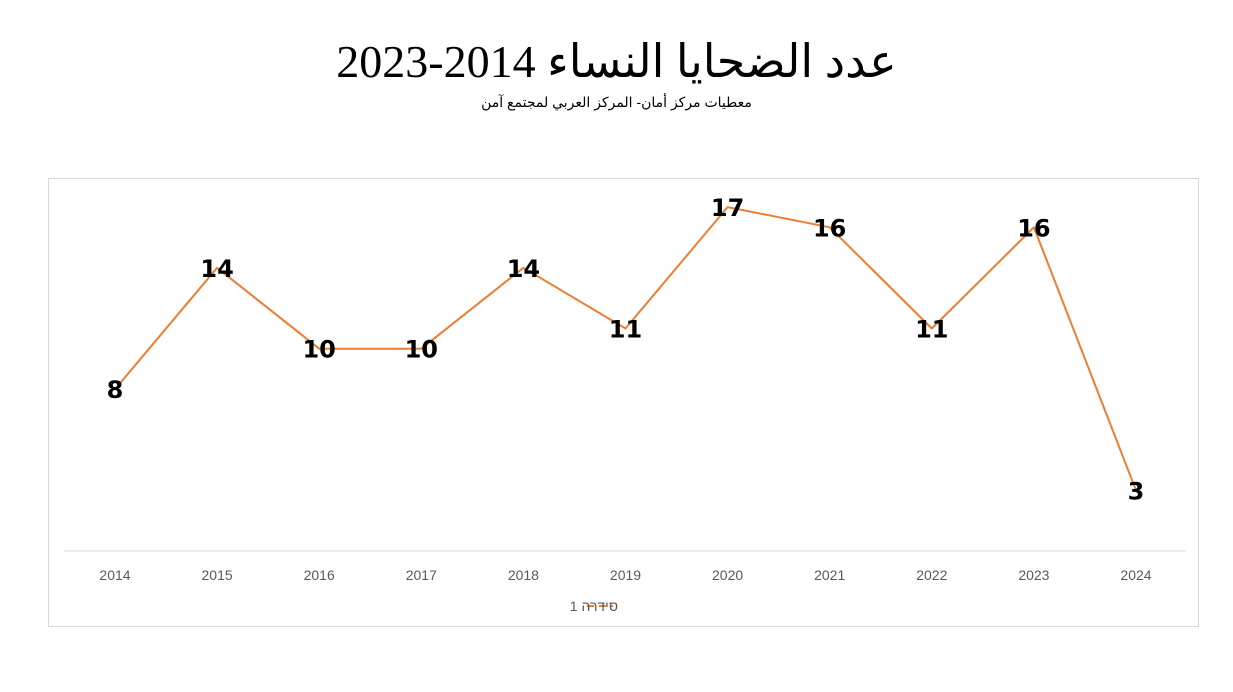 This screenshot has width=1233, height=692. I want to click on x-tick-label: 2024, so click(1135, 575).